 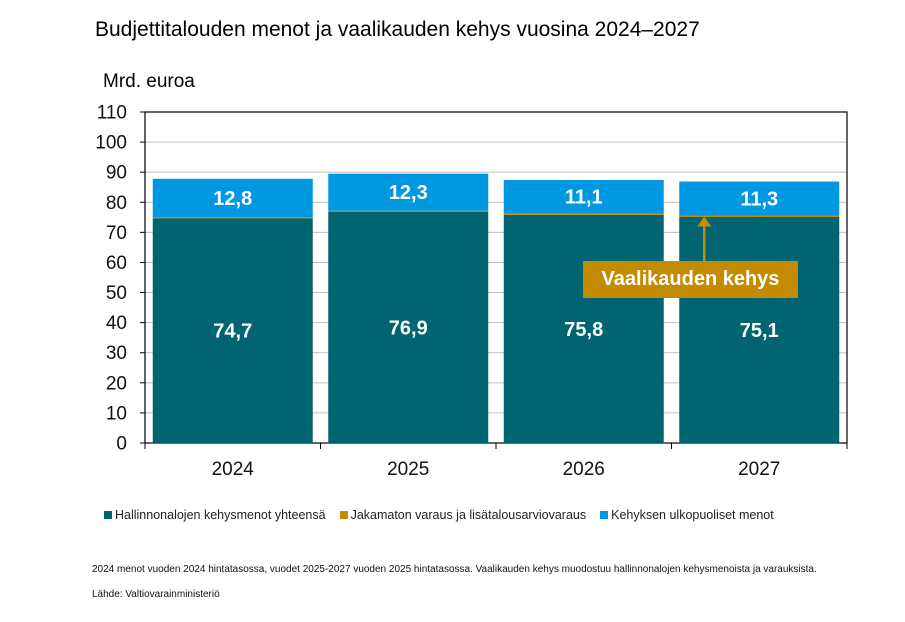 What do you see at coordinates (116, 173) in the screenshot?
I see `y-tick-label: 90` at bounding box center [116, 173].